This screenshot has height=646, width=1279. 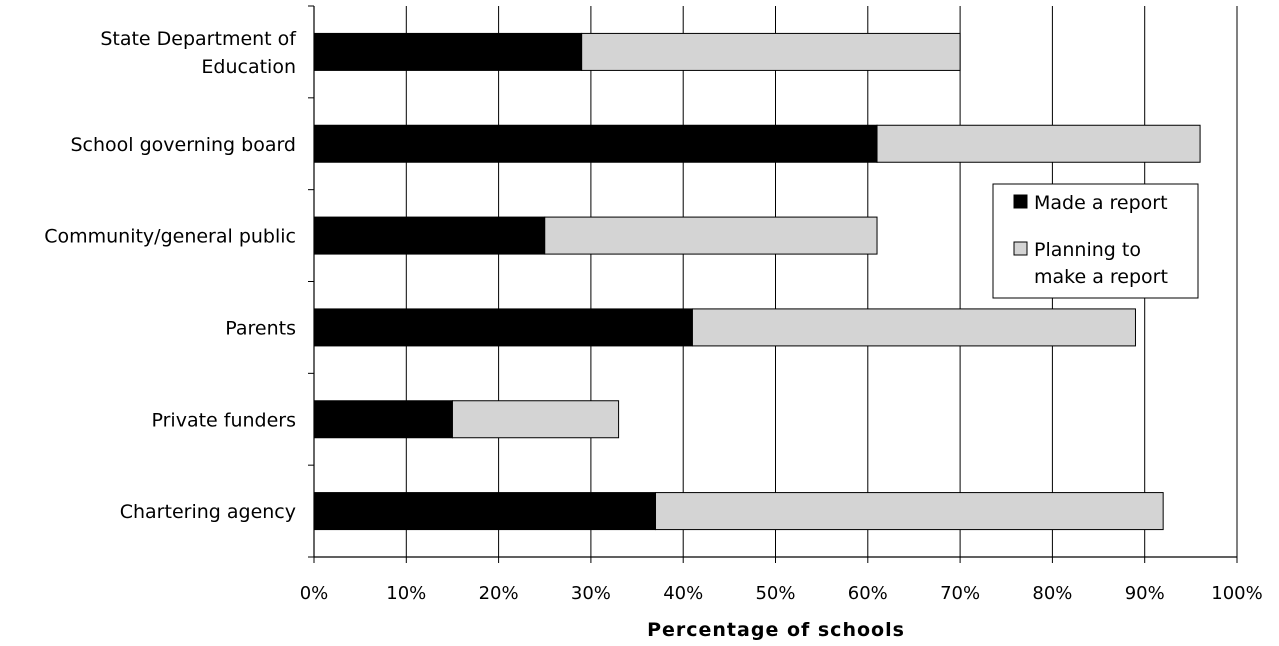 I want to click on legend-label: Made a report, so click(x=1101, y=203).